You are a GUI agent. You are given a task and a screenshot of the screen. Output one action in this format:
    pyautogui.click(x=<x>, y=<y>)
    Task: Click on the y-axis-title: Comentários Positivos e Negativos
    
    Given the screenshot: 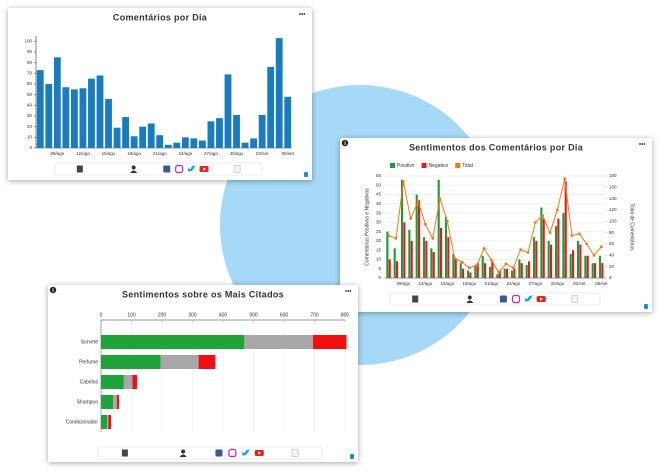 What is the action you would take?
    pyautogui.click(x=367, y=227)
    